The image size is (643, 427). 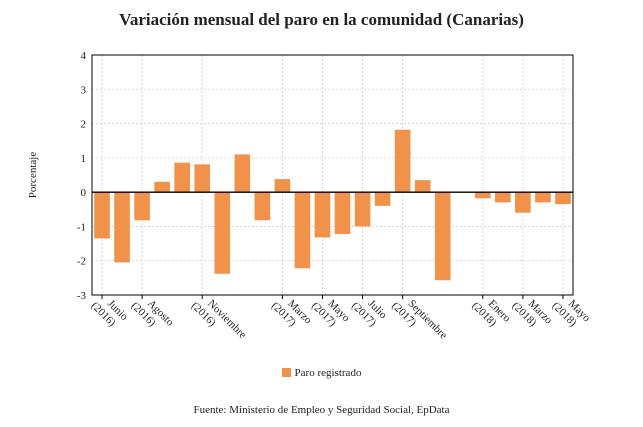 What do you see at coordinates (84, 125) in the screenshot?
I see `y-tick-label: 2` at bounding box center [84, 125].